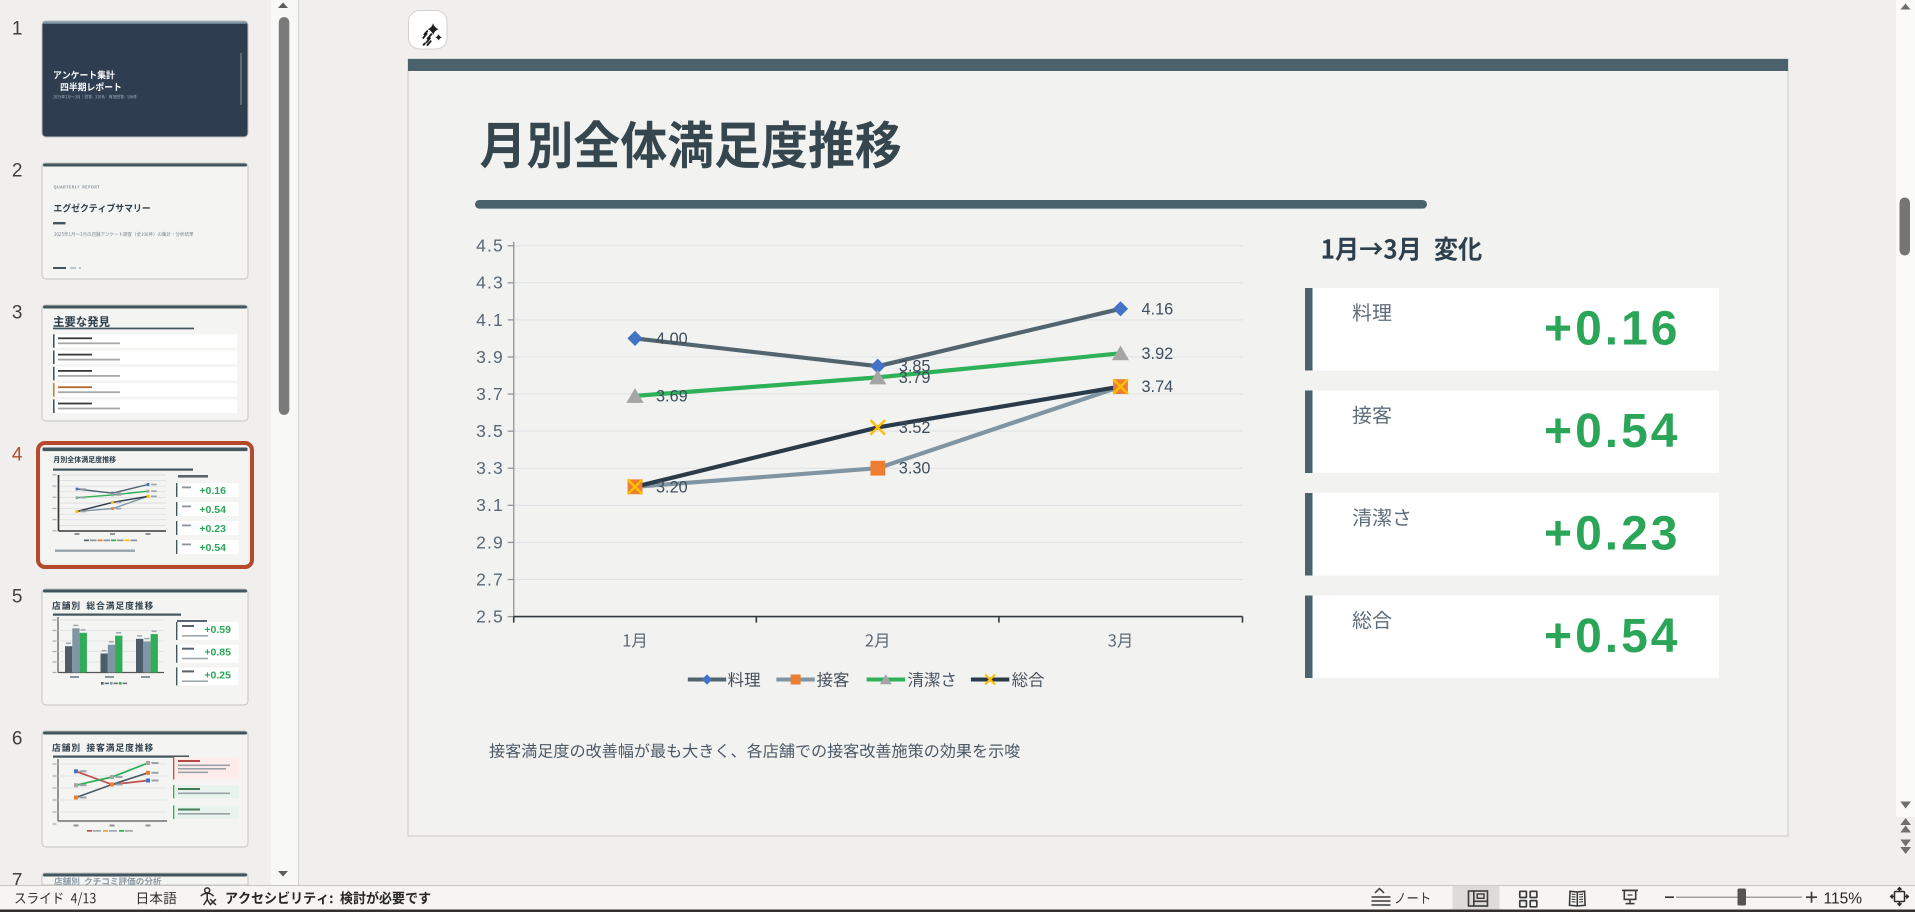  I want to click on svg-text: 2, so click(17, 170).